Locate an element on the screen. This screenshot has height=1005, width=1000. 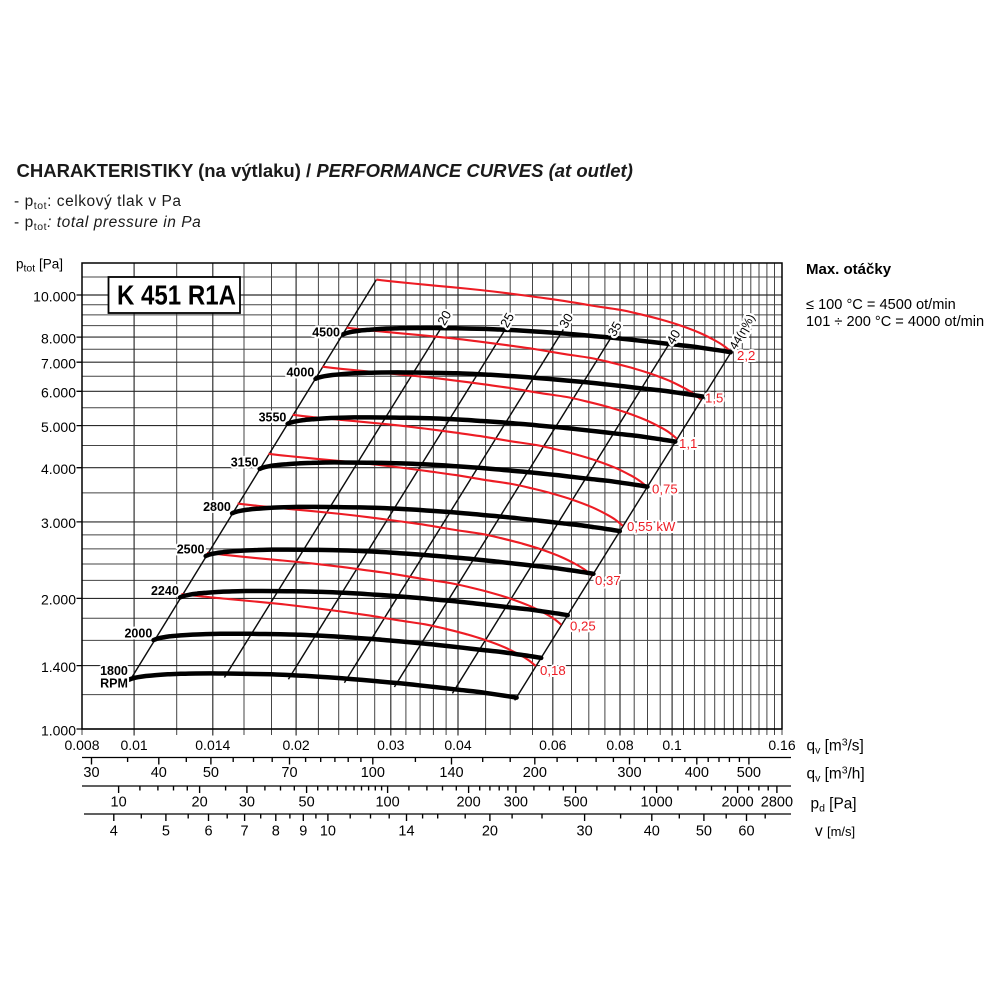
svg-text: 6.000 is located at coordinates (58, 393).